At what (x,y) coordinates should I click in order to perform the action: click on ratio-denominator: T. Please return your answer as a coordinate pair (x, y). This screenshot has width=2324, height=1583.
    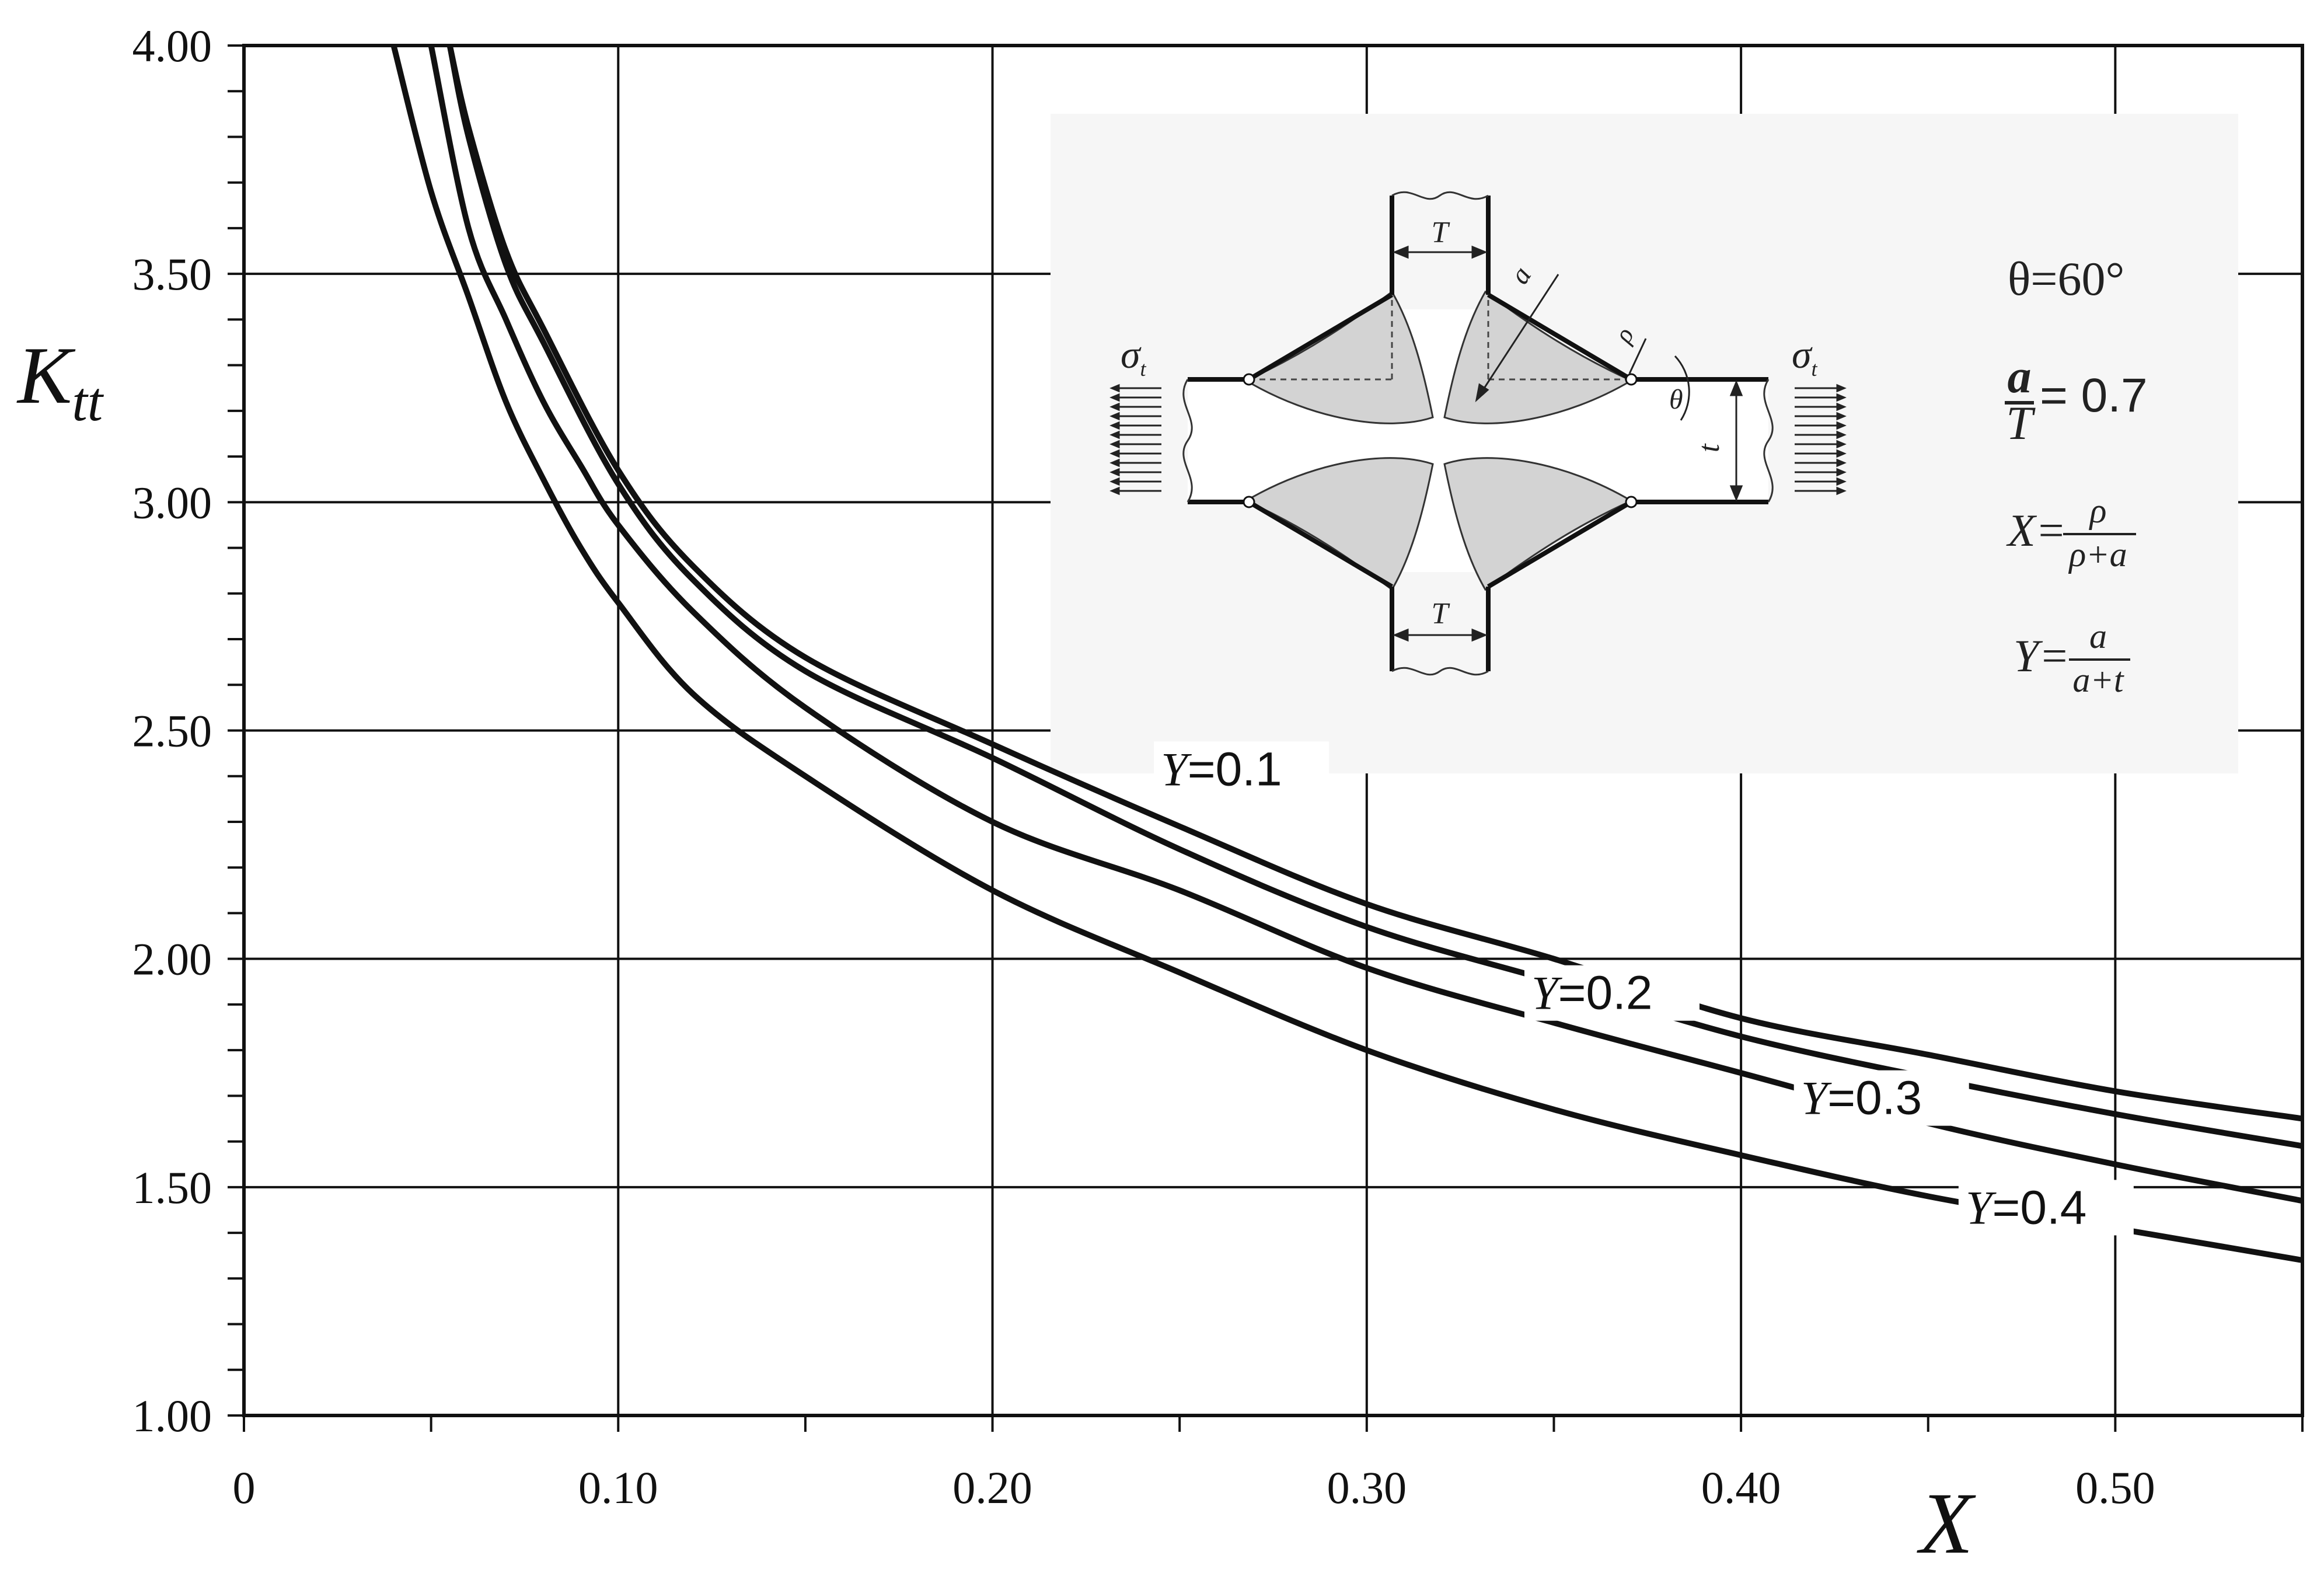
    Looking at the image, I should click on (2021, 422).